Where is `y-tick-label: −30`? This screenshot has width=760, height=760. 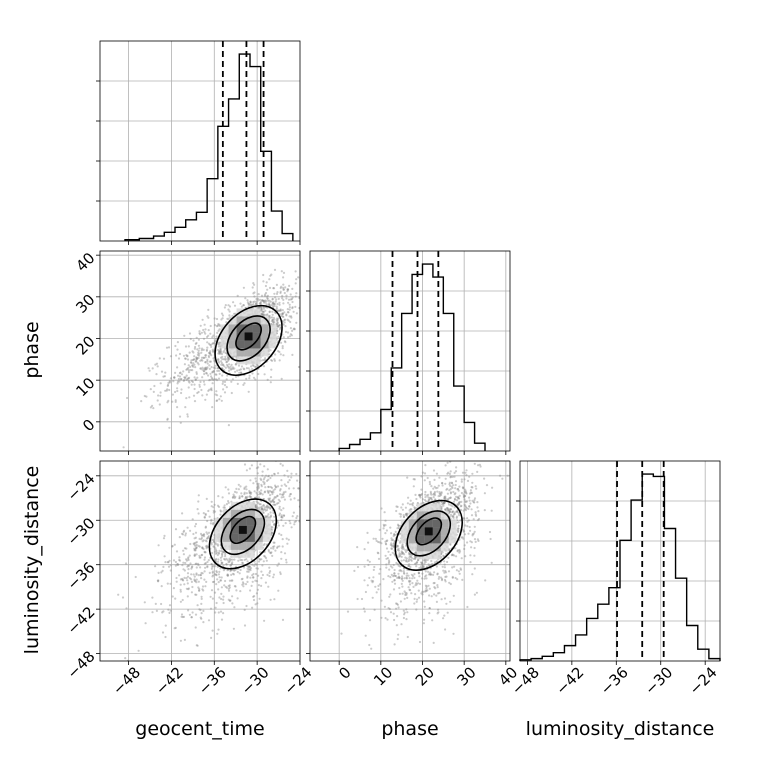 y-tick-label: −30 is located at coordinates (80, 531).